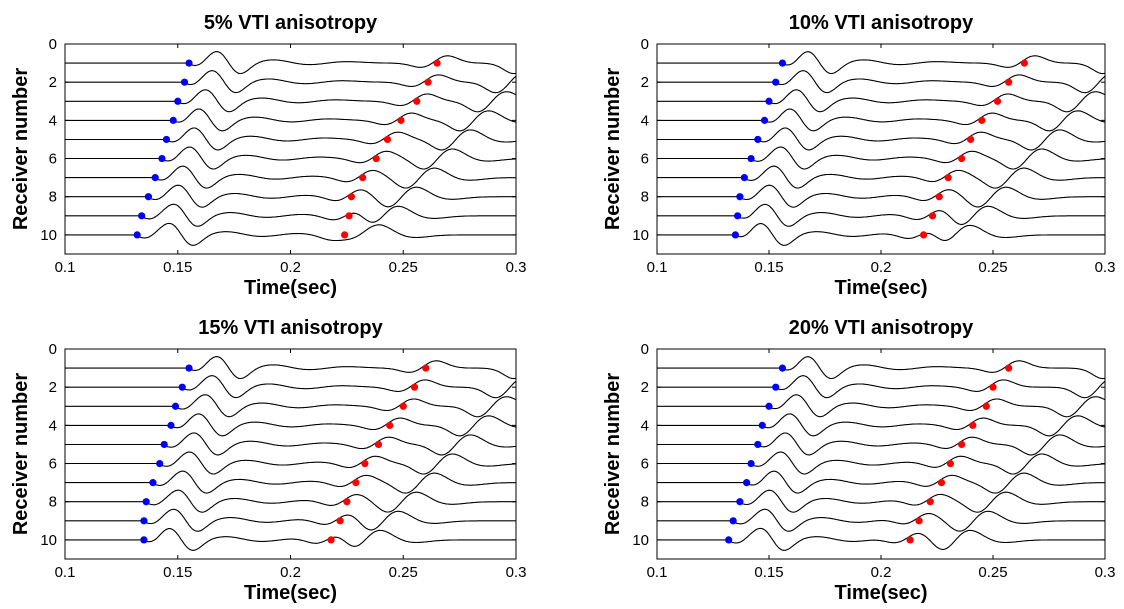  Describe the element at coordinates (53, 502) in the screenshot. I see `y-tick-label: 8` at that location.